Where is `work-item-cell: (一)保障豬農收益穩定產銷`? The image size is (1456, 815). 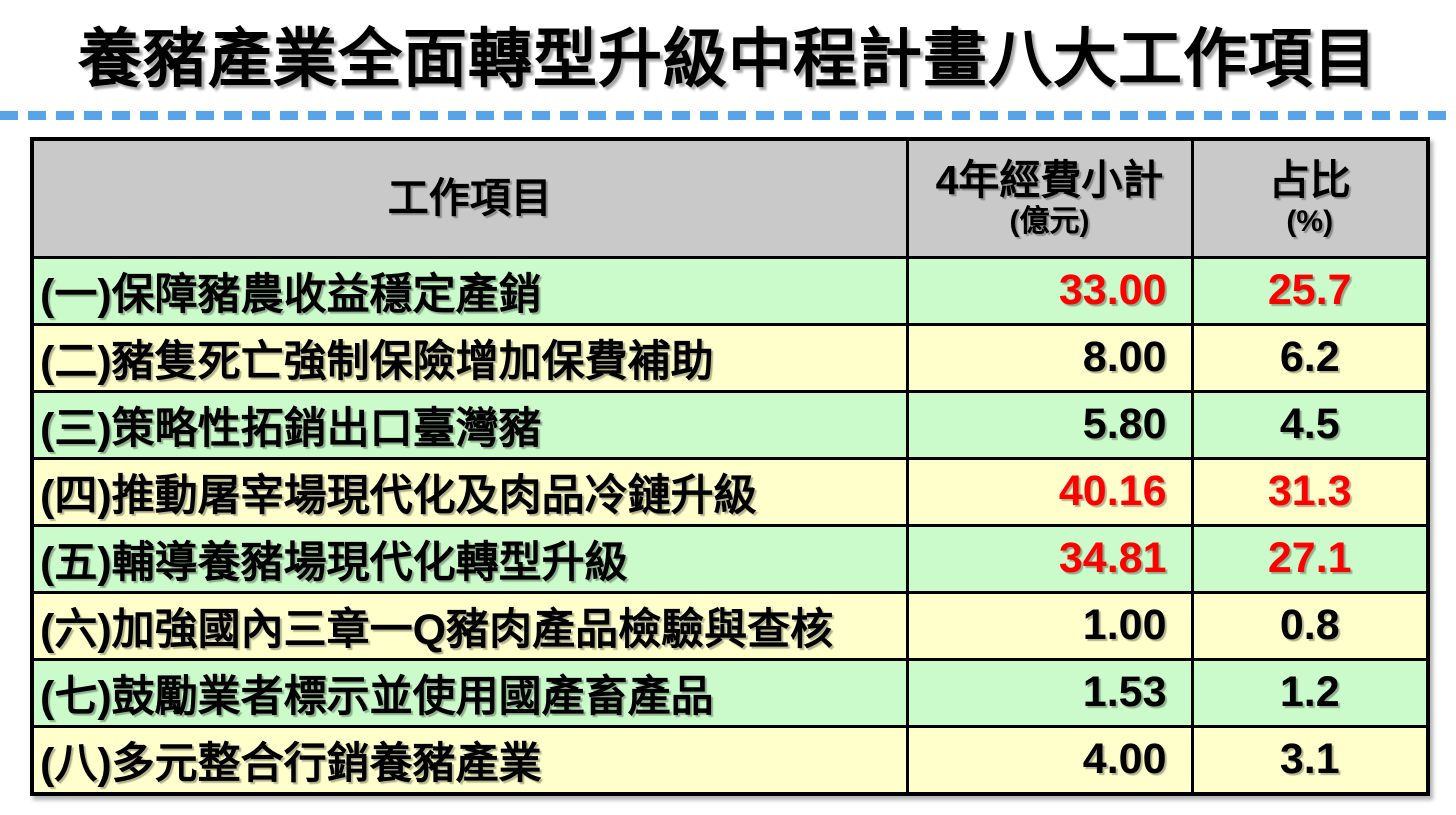 work-item-cell: (一)保障豬農收益穩定產銷 is located at coordinates (469, 290).